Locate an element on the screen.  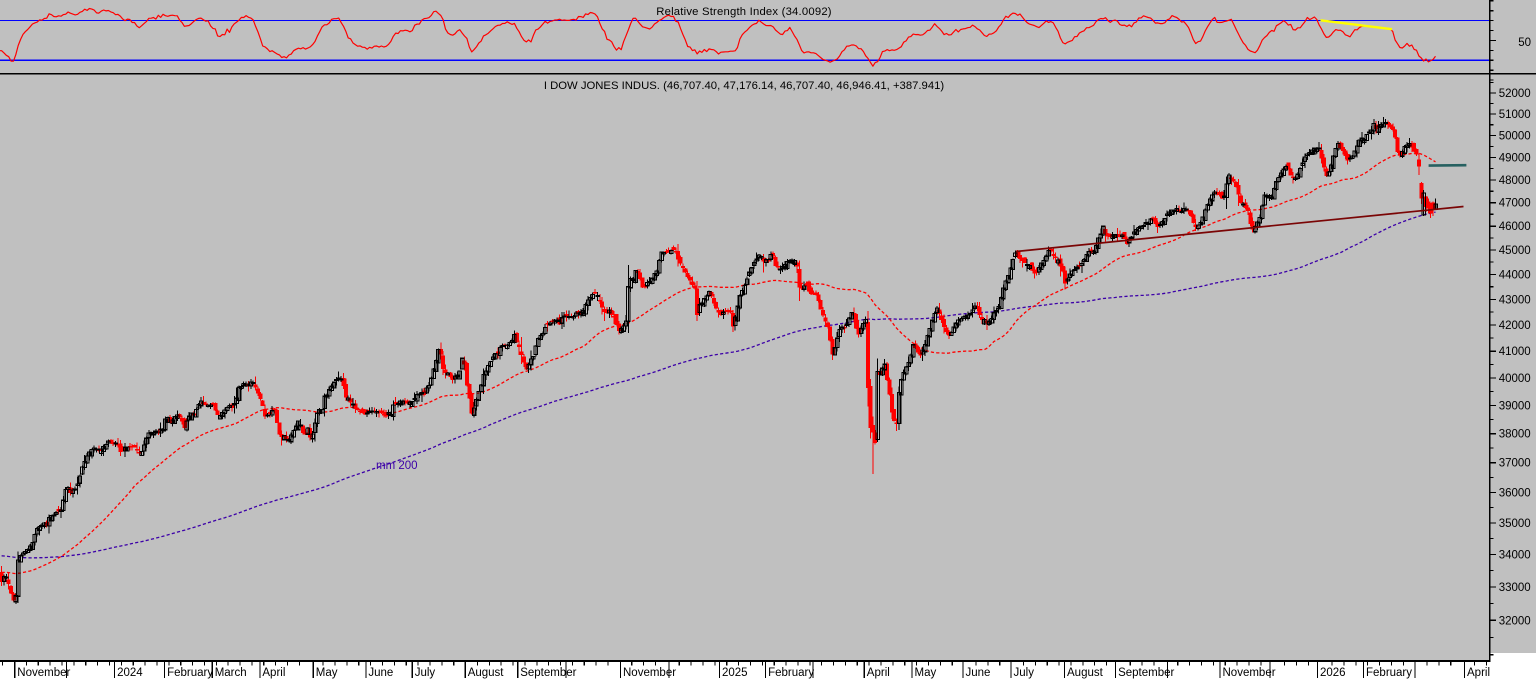
svg-text: 2024 is located at coordinates (130, 673).